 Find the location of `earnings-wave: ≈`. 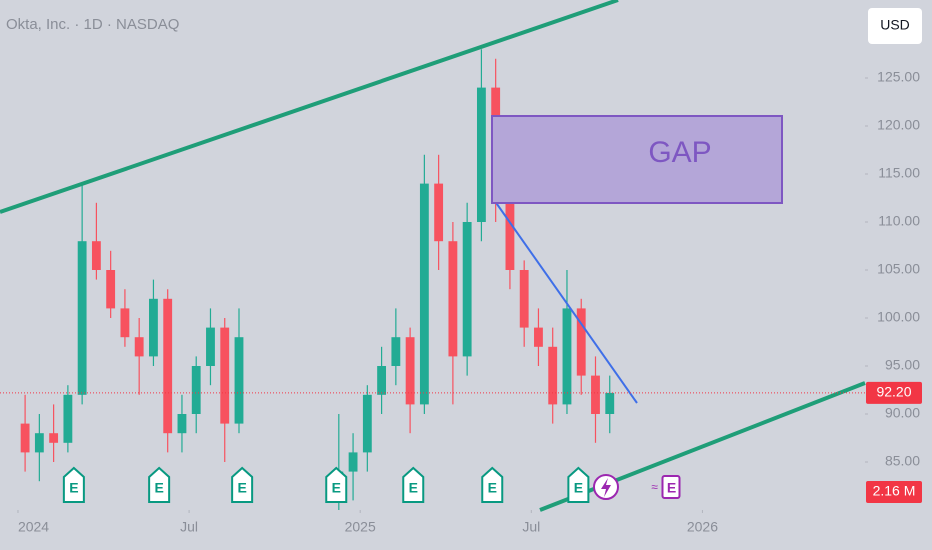

earnings-wave: ≈ is located at coordinates (654, 487).